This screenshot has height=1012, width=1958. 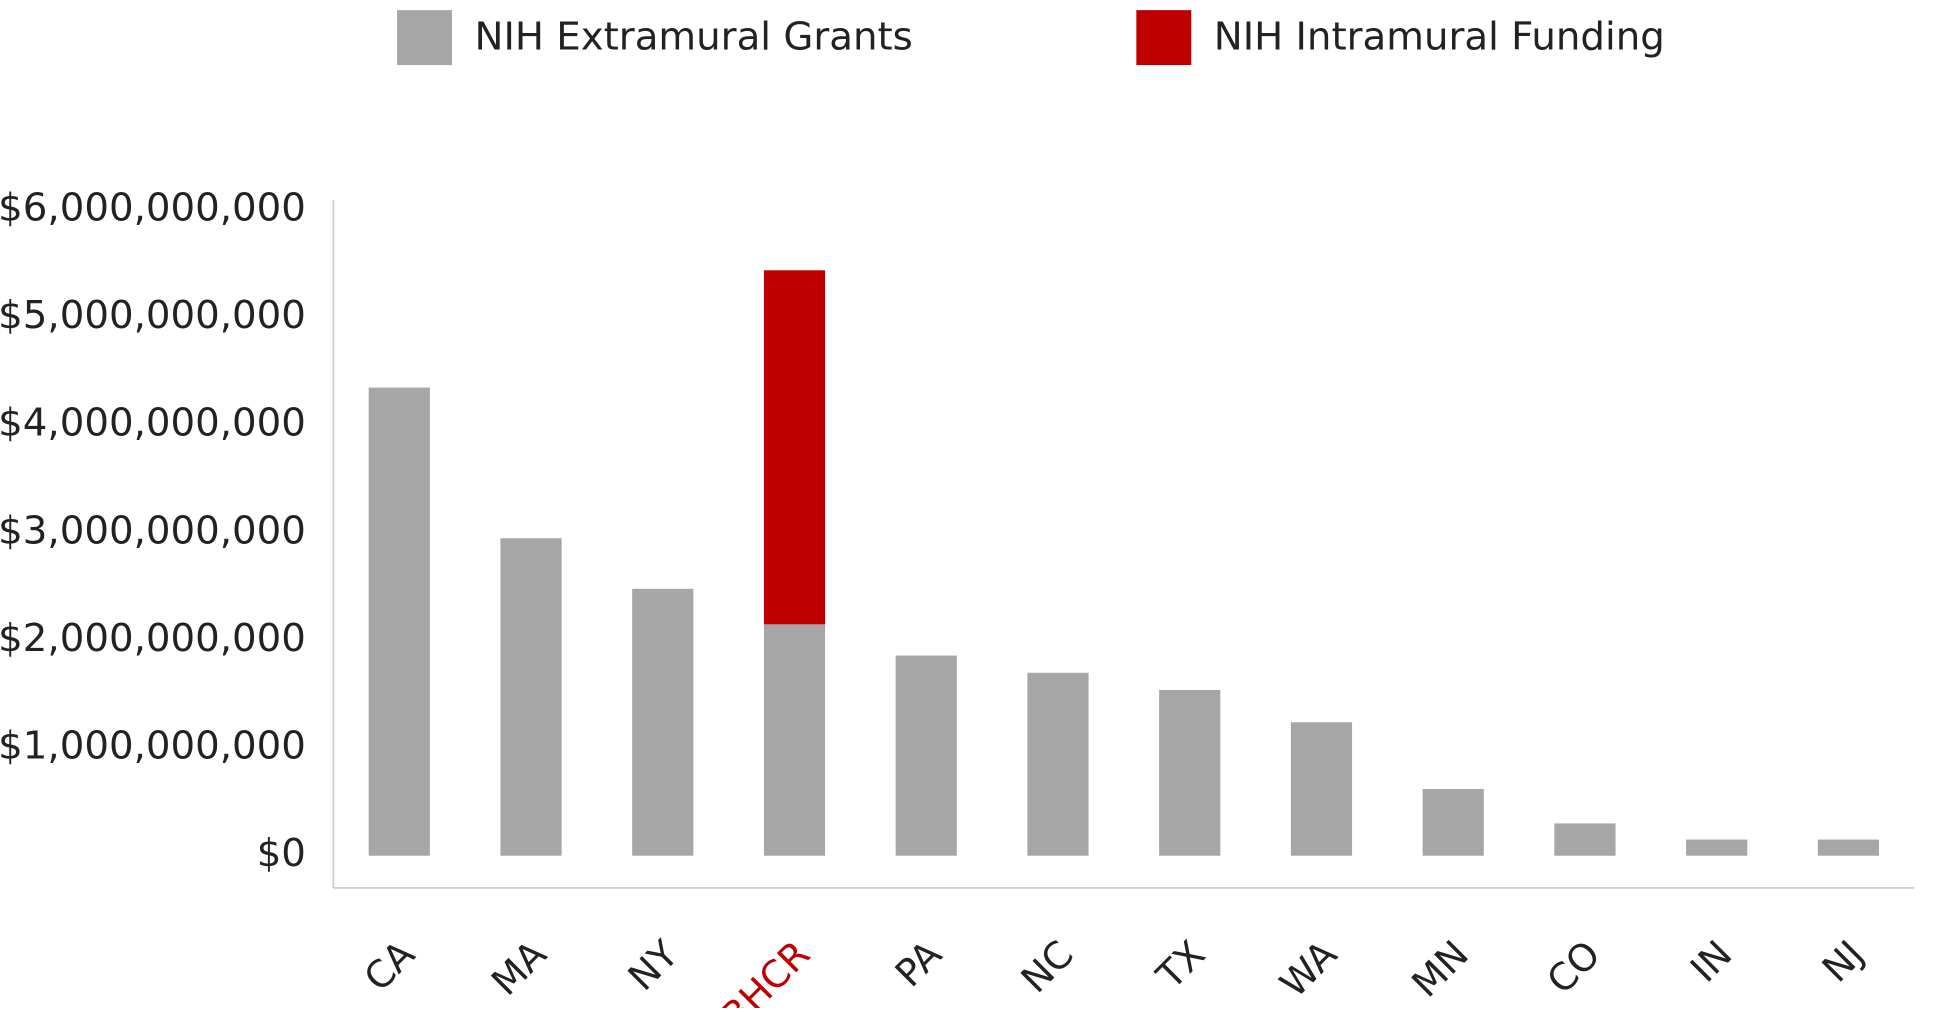 What do you see at coordinates (519, 968) in the screenshot?
I see `x-tick-label: MA` at bounding box center [519, 968].